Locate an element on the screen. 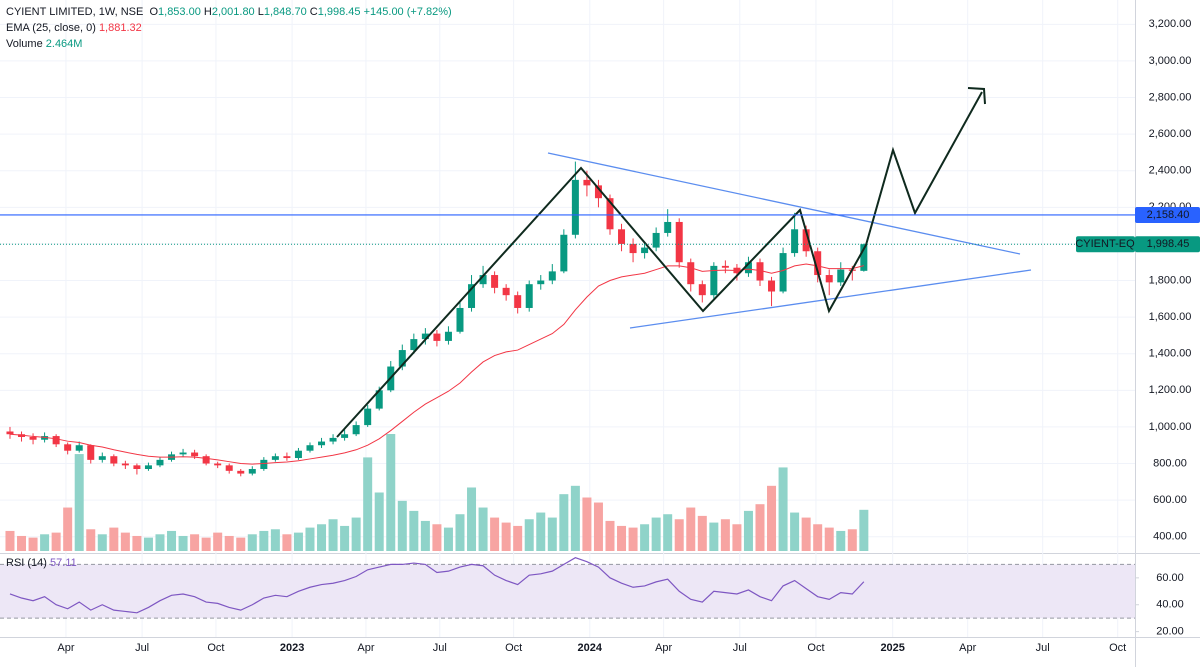  level-label-box is located at coordinates (1167, 214).